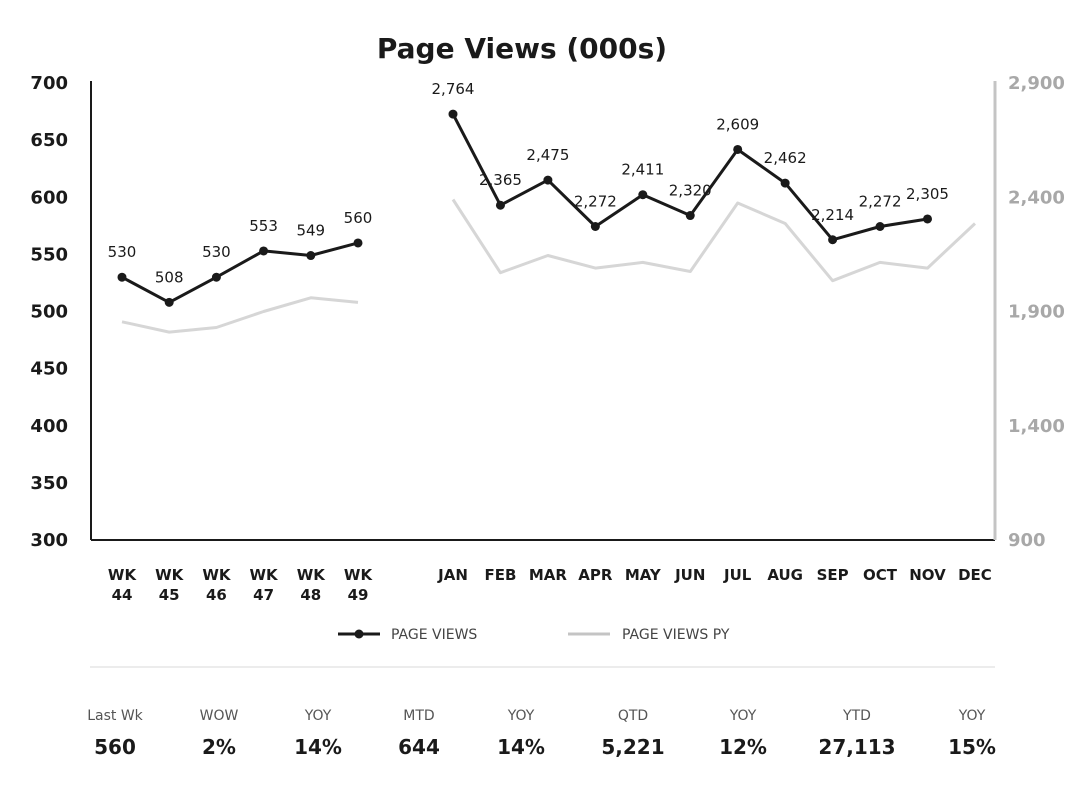 This screenshot has height=790, width=1080. What do you see at coordinates (240, 272) in the screenshot?
I see `line-page-views-weekly` at bounding box center [240, 272].